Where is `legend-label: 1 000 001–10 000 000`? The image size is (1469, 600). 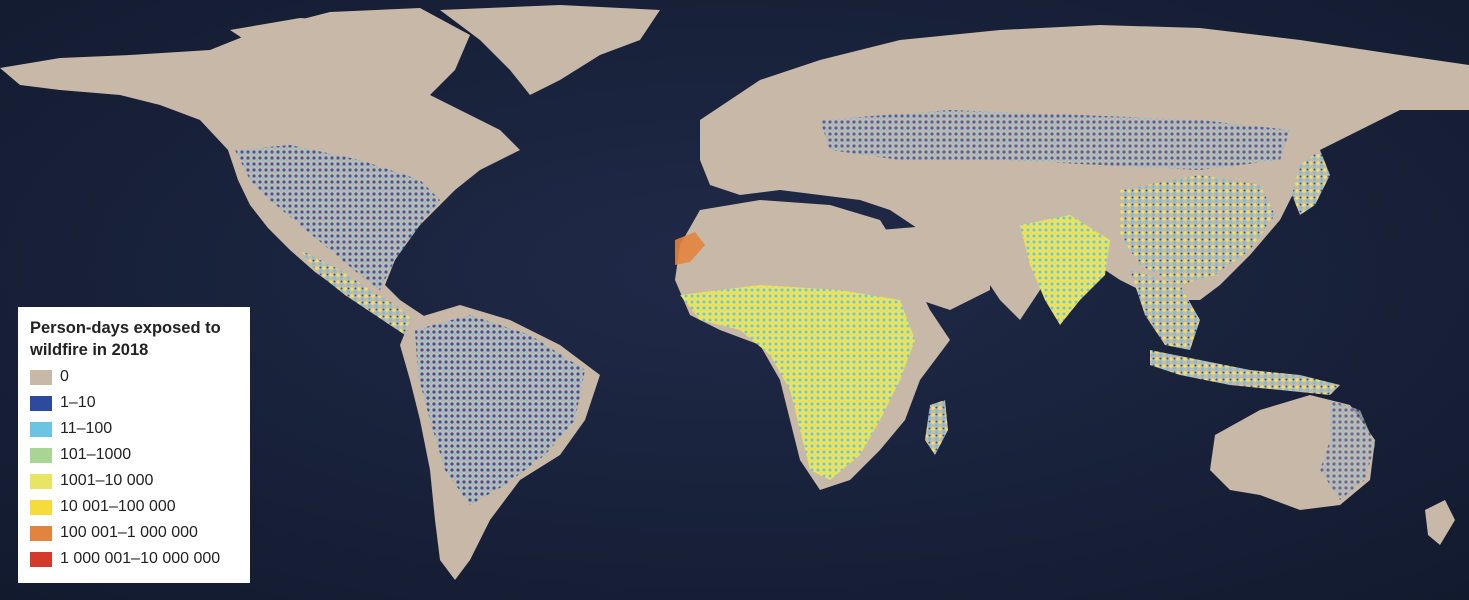 legend-label: 1 000 001–10 000 000 is located at coordinates (140, 558).